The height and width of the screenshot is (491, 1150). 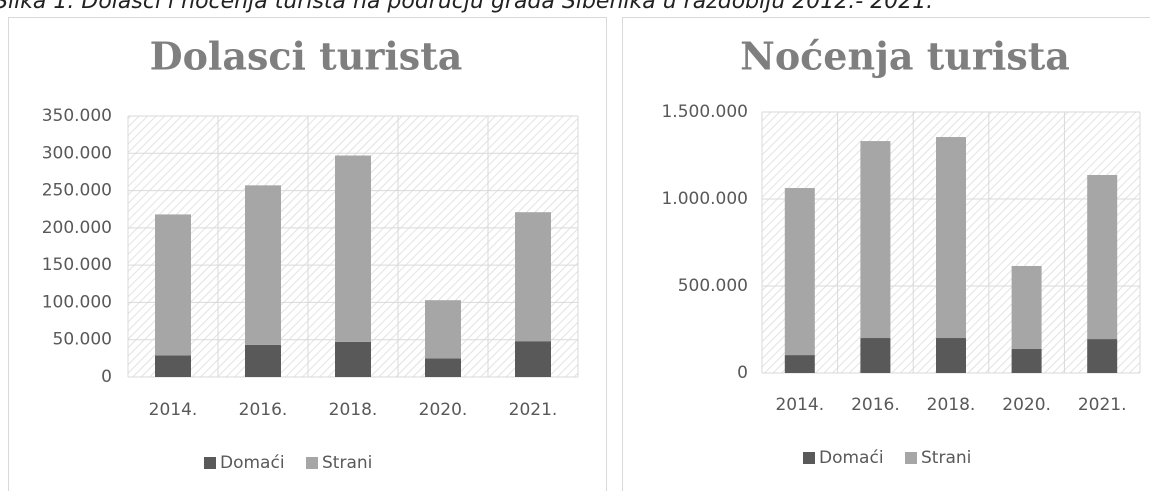 What do you see at coordinates (77, 228) in the screenshot?
I see `y-tick-label: 200.000` at bounding box center [77, 228].